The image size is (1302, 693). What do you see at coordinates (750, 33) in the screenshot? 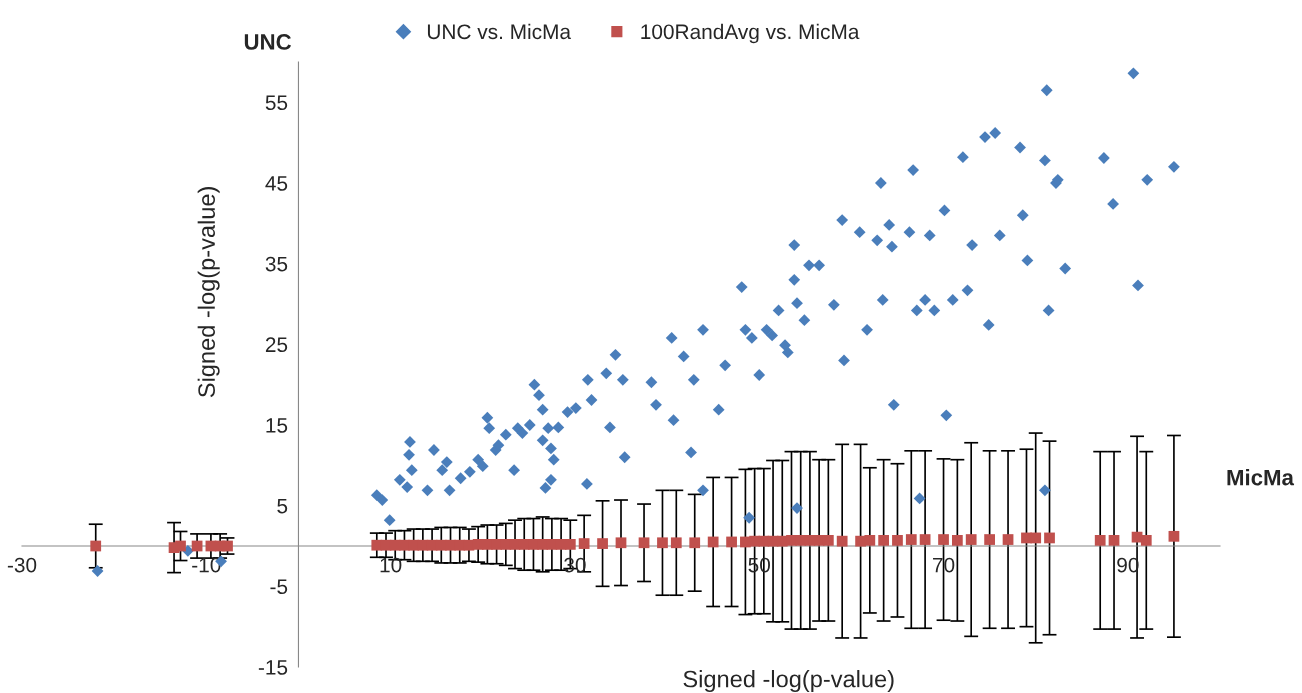
I see `legend-label: 100RandAvg vs. MicMa` at bounding box center [750, 33].